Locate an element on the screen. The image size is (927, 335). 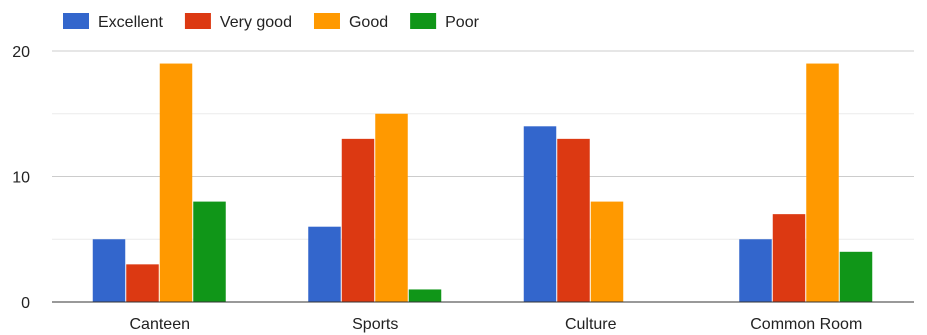
bar-common-room-excellent is located at coordinates (755, 270).